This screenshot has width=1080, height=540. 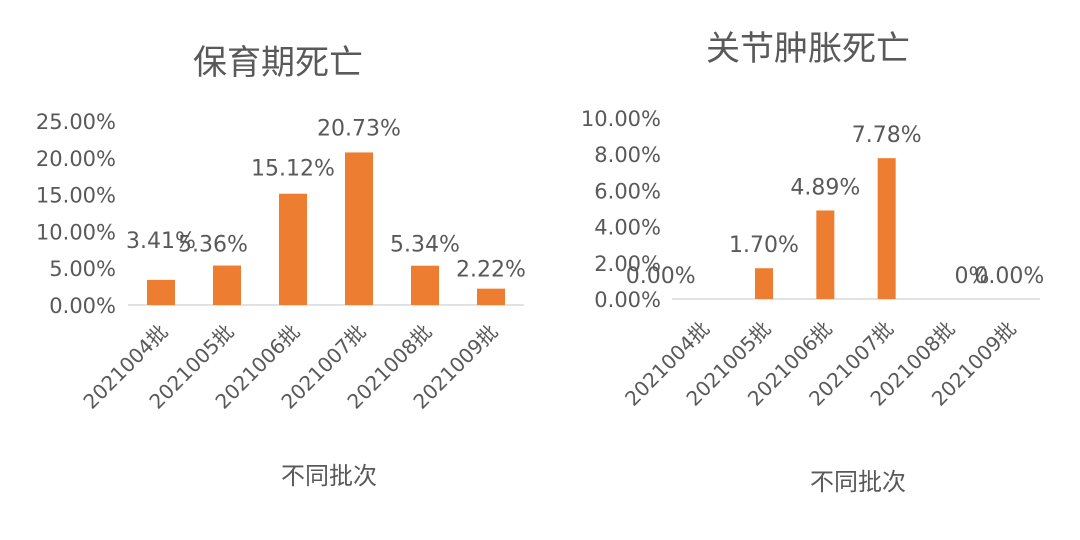 I want to click on y-tick-label: 8.00%, so click(x=627, y=155).